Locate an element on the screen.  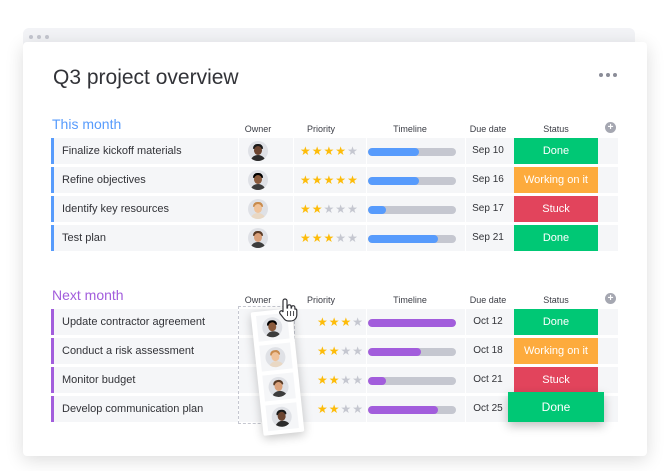
task-name: Monitor budget is located at coordinates (99, 380).